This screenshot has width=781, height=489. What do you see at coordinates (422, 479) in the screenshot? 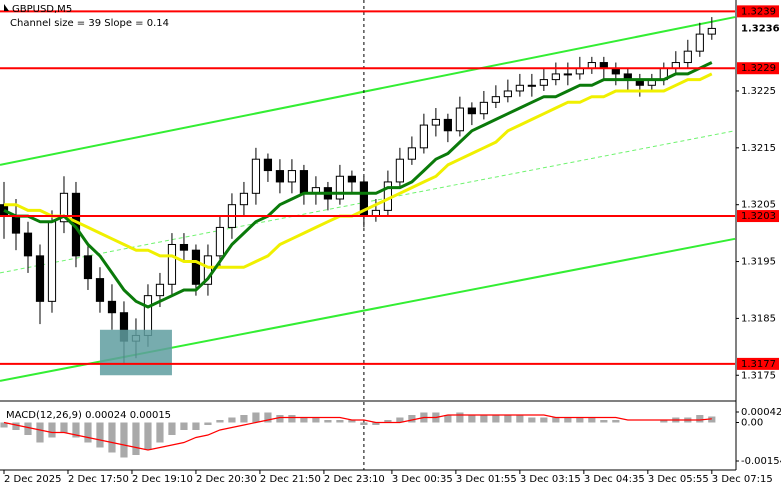
I see `x-tick-label: 3 Dec 00:35` at bounding box center [422, 479].